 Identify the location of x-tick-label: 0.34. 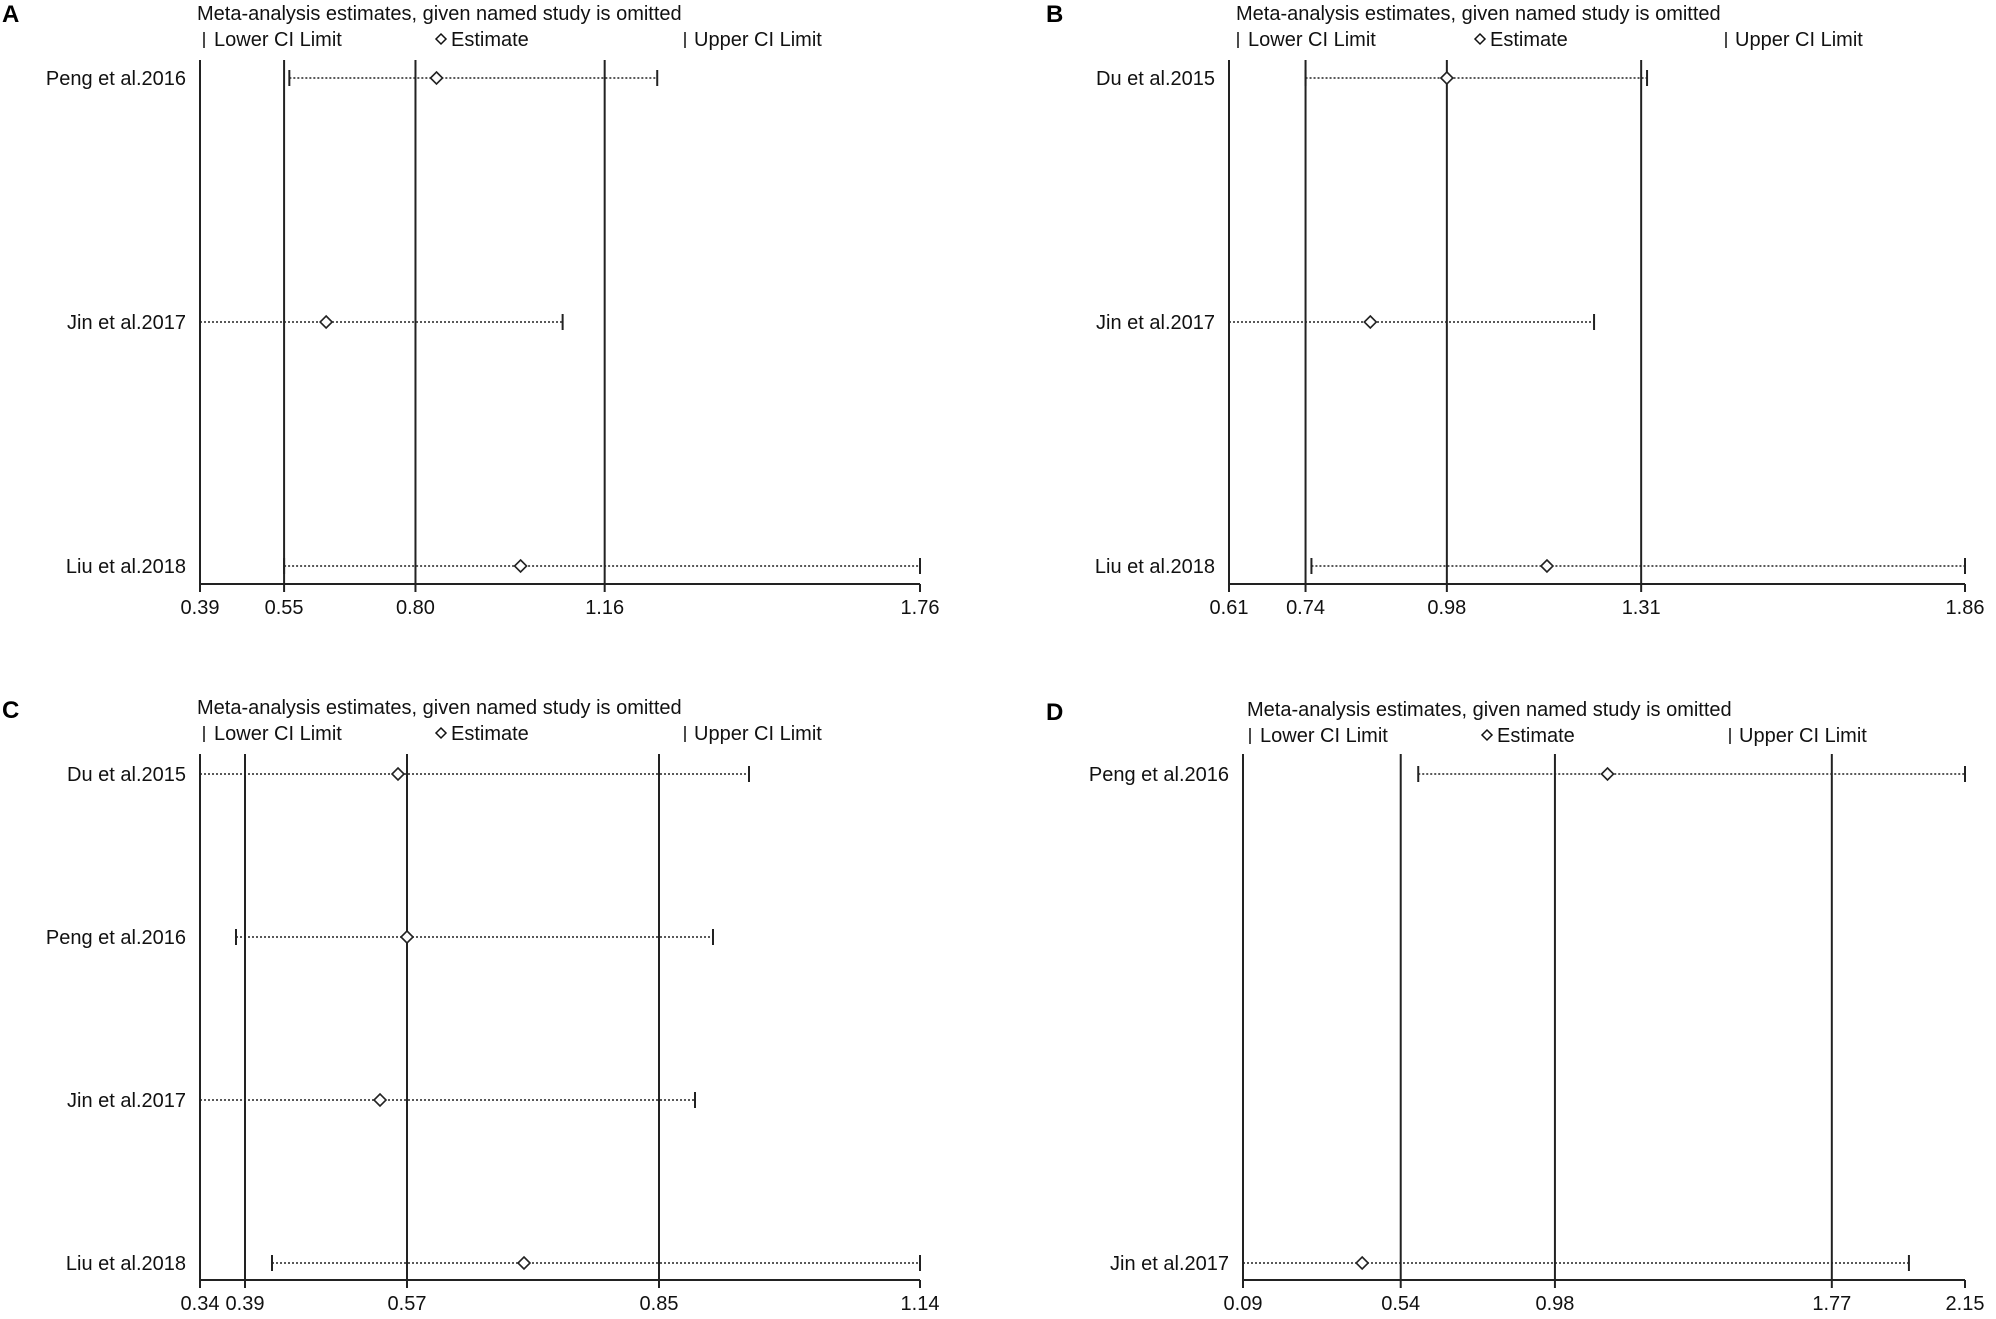
(200, 1304).